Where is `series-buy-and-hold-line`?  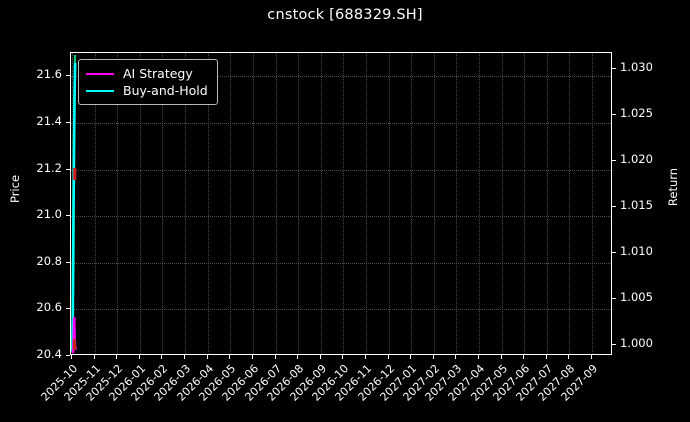
series-buy-and-hold-line is located at coordinates (74, 206).